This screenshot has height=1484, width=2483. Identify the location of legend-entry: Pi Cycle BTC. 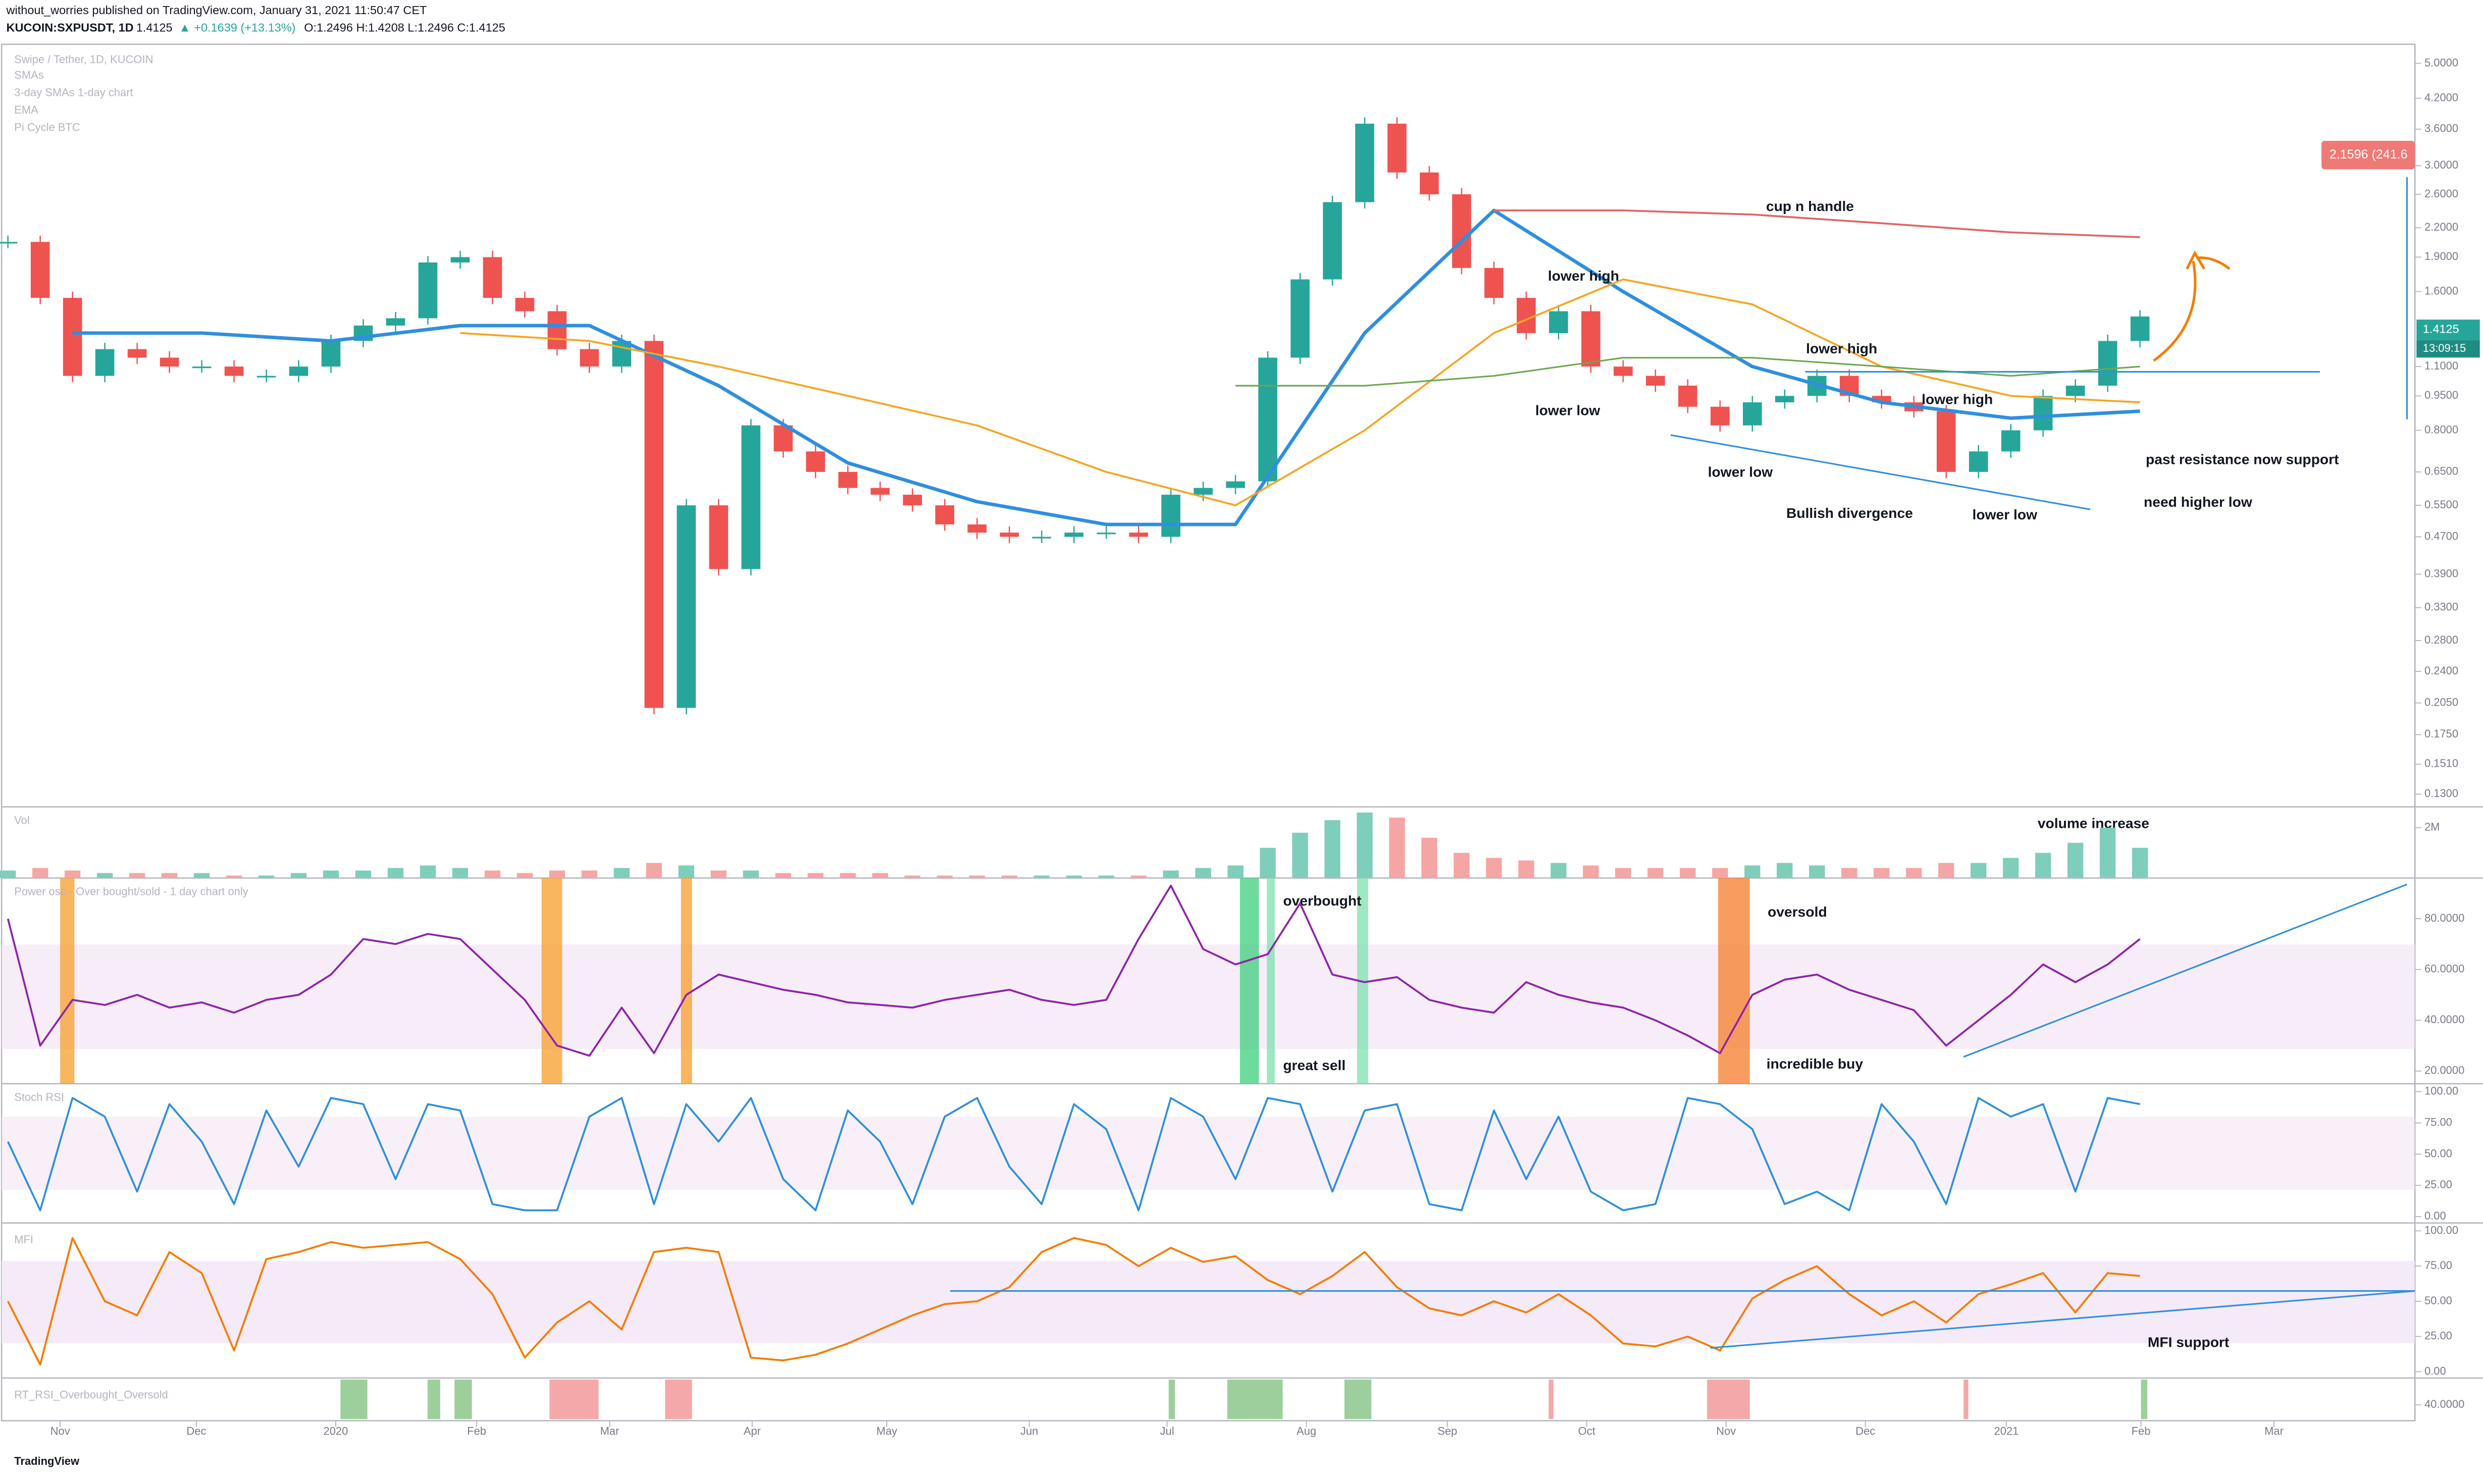
(47, 127).